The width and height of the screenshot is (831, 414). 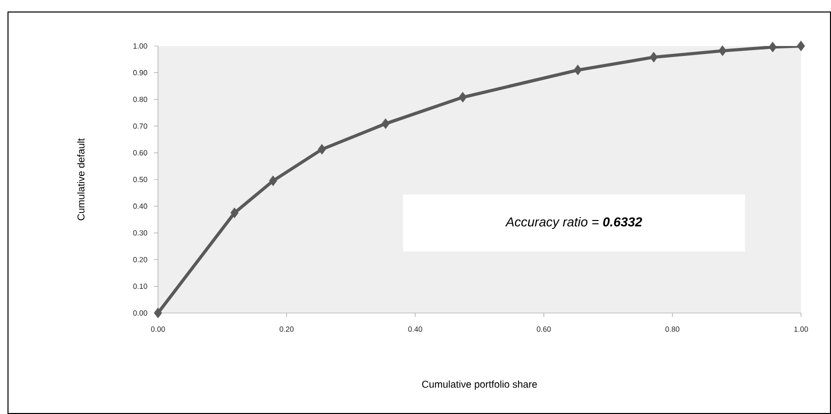 I want to click on annotation: Accuracy ratio = 0.6332, so click(x=573, y=223).